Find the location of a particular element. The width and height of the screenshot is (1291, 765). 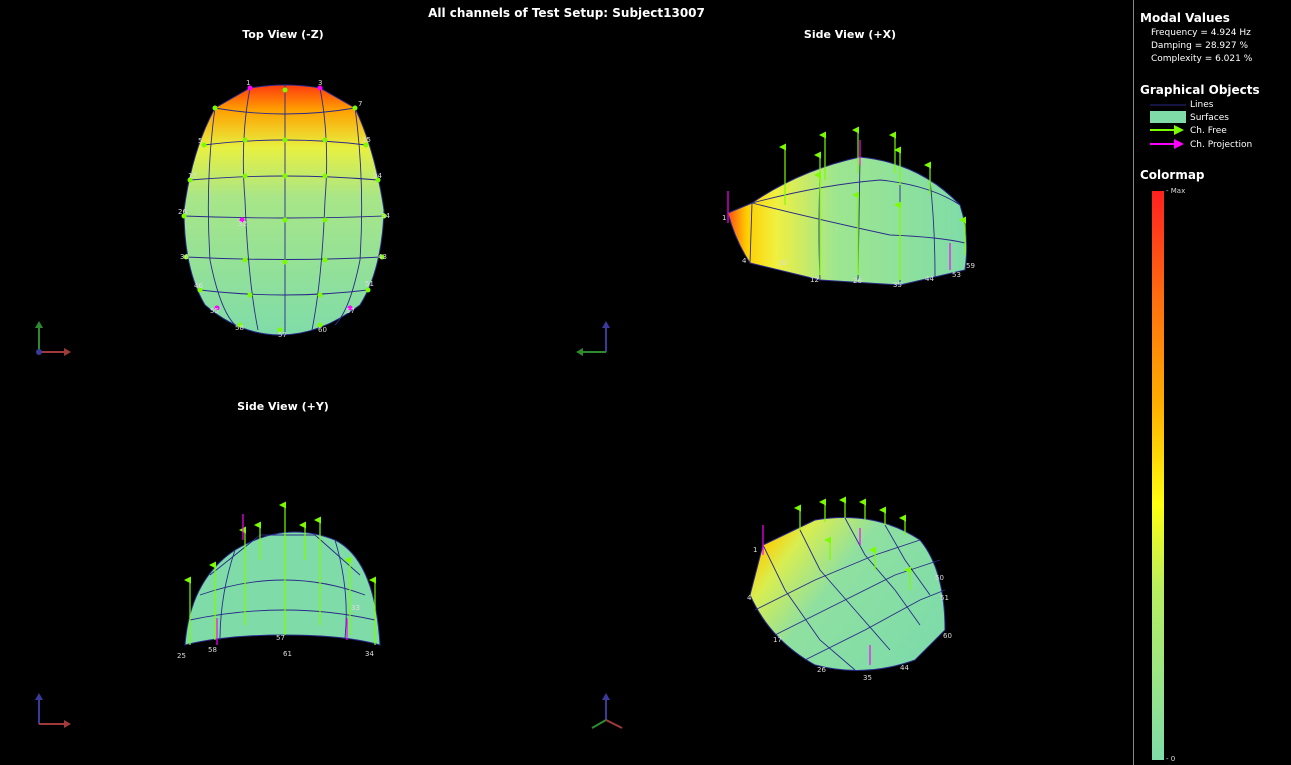

top-view-model: 1 3 7 5 15 17 24 26 34 32 36 43 46 51 55 58 57 60 57 is located at coordinates (290, 209).